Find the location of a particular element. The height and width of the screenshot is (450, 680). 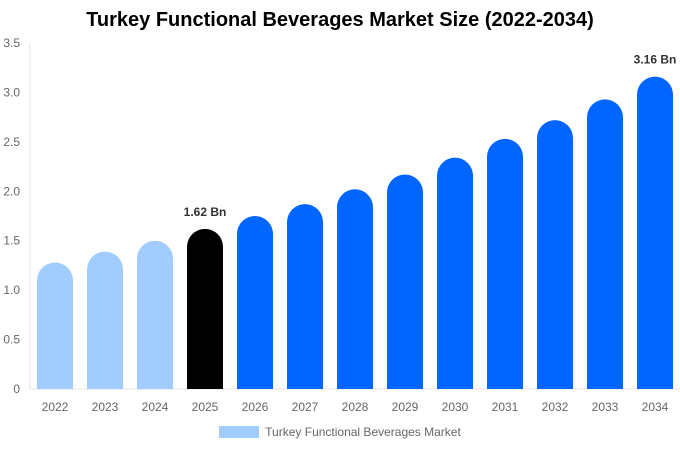

x-tick-label: 2023 is located at coordinates (105, 407).